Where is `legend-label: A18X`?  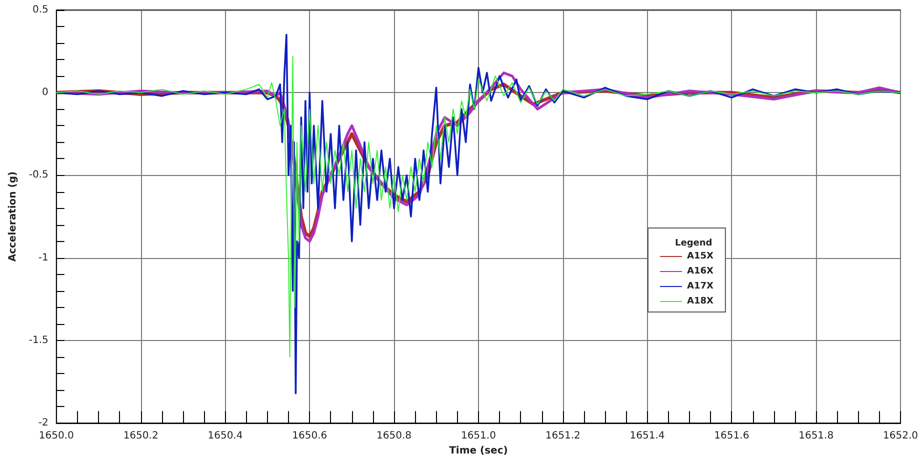 legend-label: A18X is located at coordinates (700, 301).